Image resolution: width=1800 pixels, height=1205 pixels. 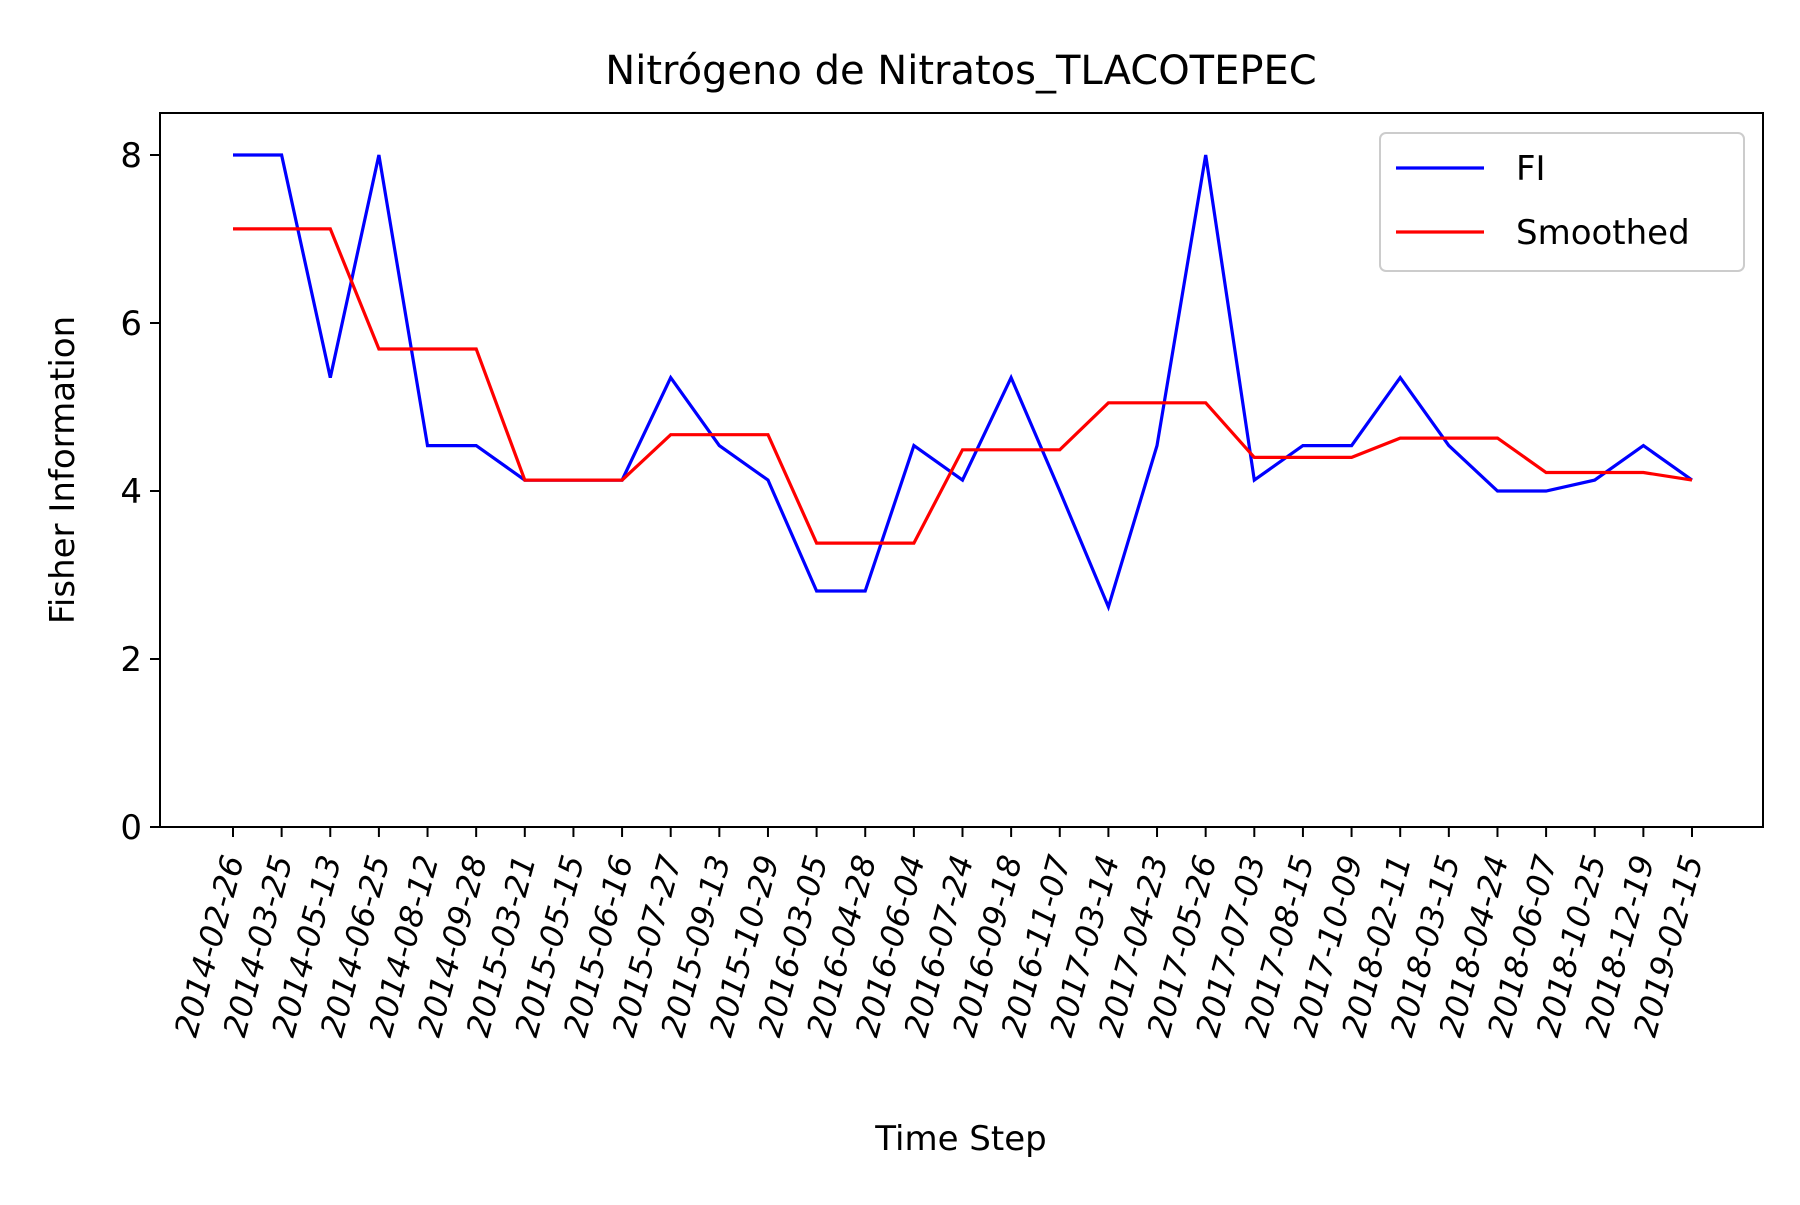 I want to click on y-tick-label: 6, so click(x=131, y=324).